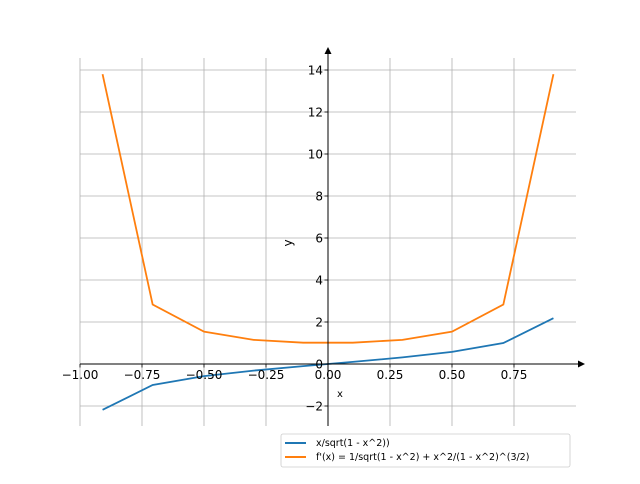 The width and height of the screenshot is (640, 484). What do you see at coordinates (353, 443) in the screenshot?
I see `legend-label-0: x/sqrt(1 - x^2))` at bounding box center [353, 443].